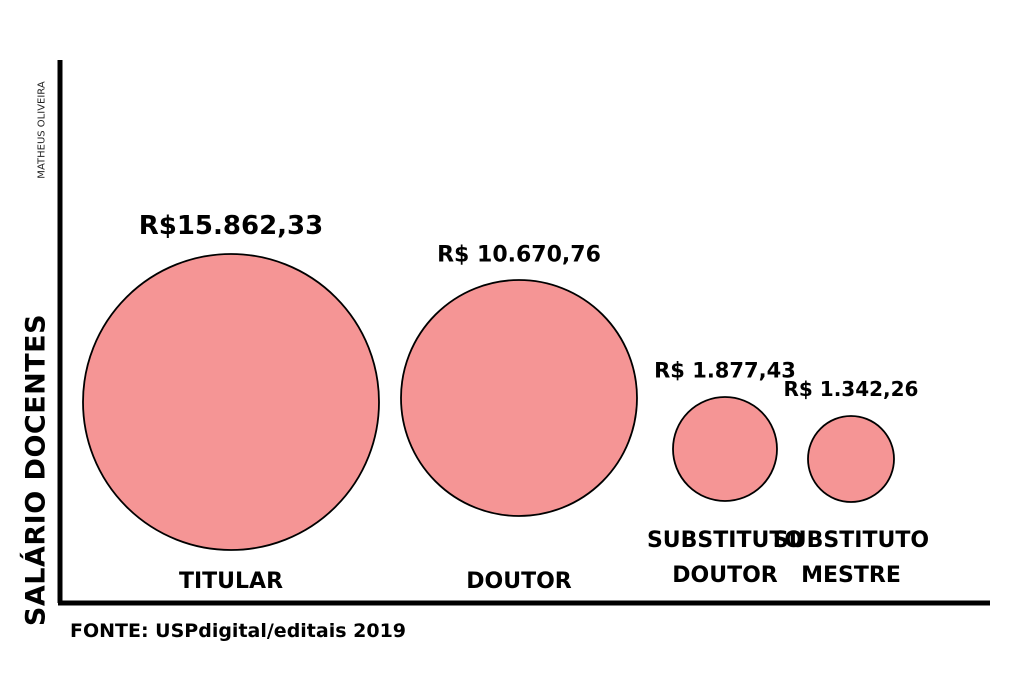 The image size is (1024, 688). I want to click on value-label-3: R$ 1.342,26, so click(851, 389).